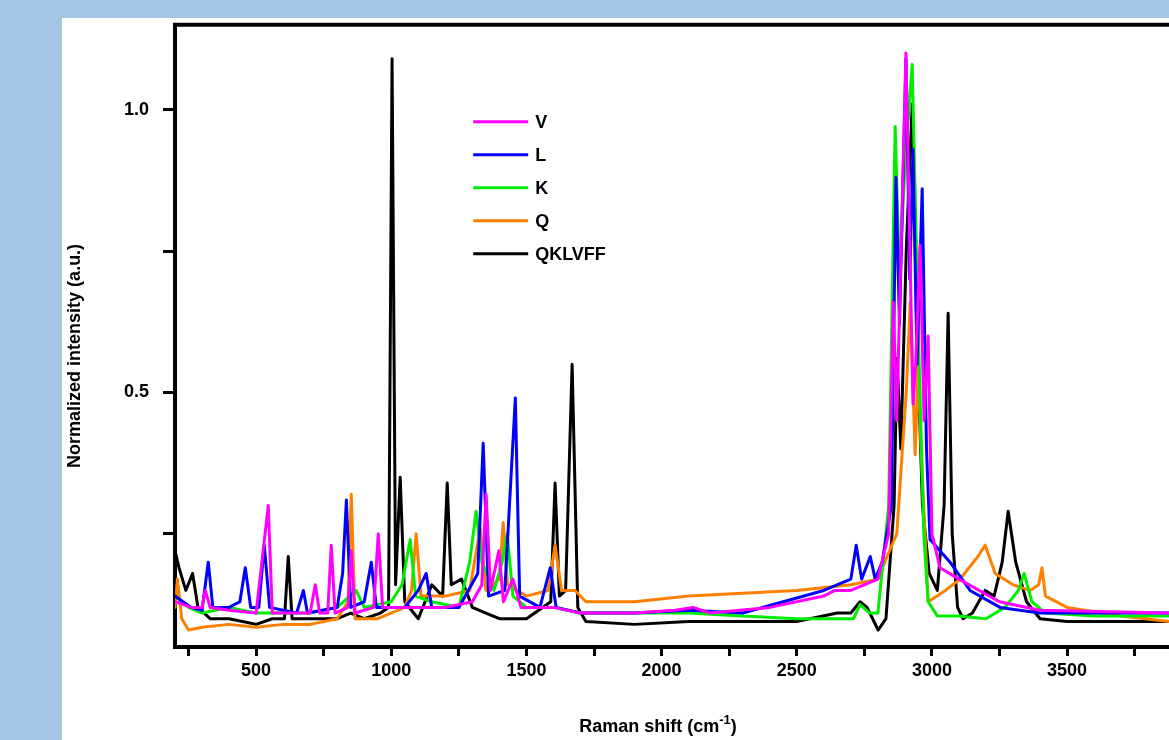 The image size is (1169, 740). I want to click on legend-label: QKLVFF, so click(570, 253).